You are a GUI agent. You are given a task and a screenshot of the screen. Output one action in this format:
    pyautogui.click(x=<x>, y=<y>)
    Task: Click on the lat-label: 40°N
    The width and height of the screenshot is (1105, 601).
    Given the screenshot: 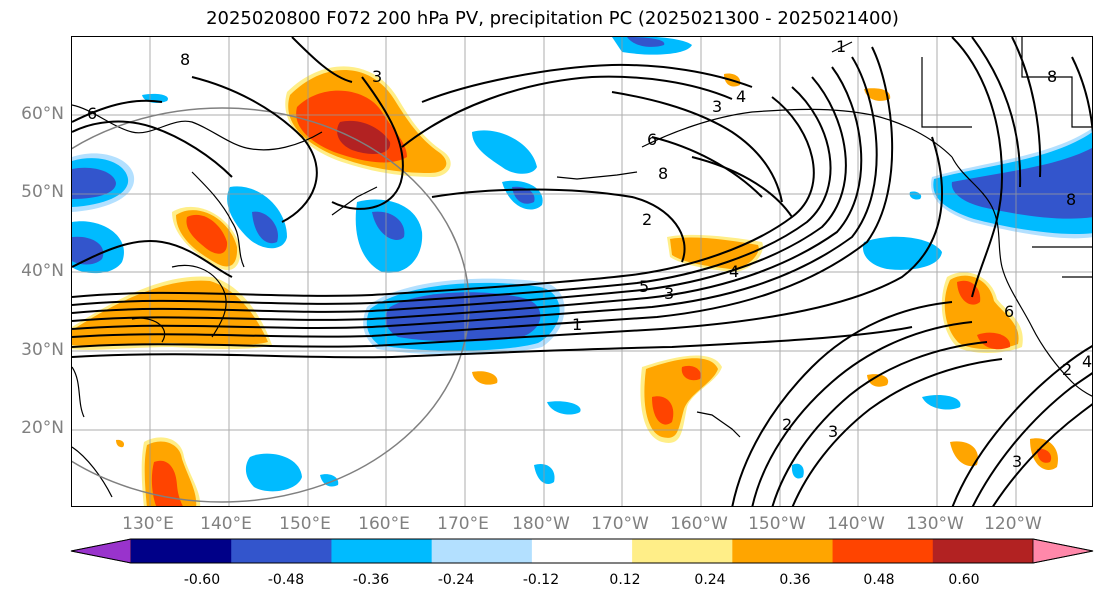 What is the action you would take?
    pyautogui.click(x=42, y=271)
    